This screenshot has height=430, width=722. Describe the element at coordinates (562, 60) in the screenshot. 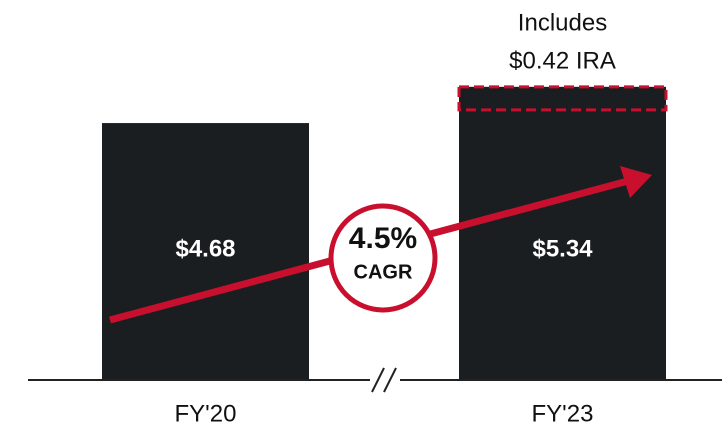

I see `annotation: $0.42 IRA` at that location.